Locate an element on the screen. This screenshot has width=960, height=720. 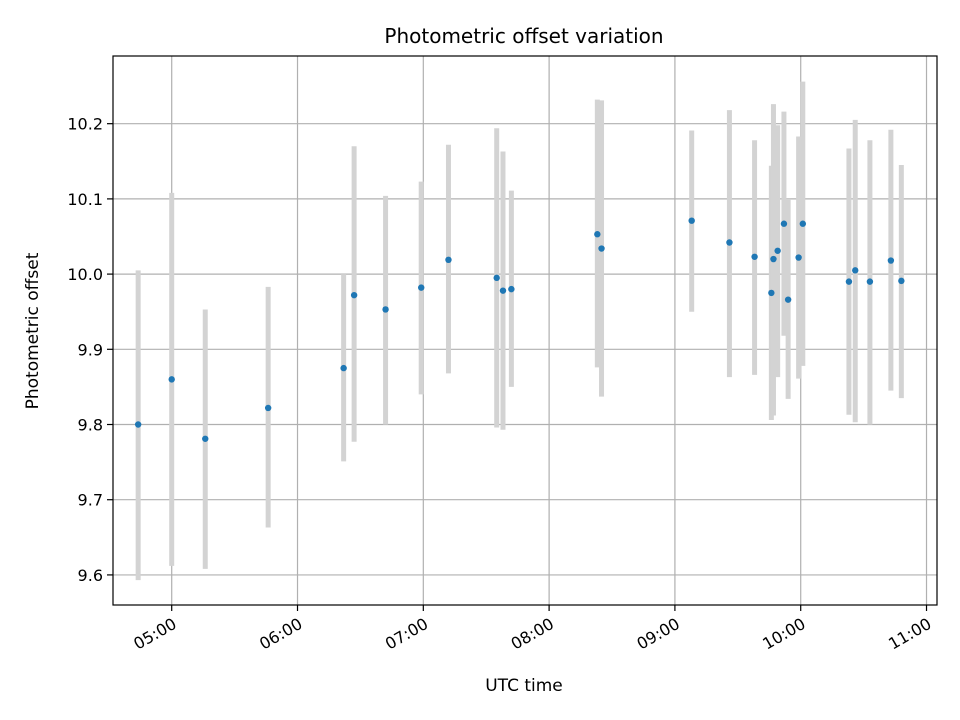
x-axis-label: UTC time is located at coordinates (524, 686).